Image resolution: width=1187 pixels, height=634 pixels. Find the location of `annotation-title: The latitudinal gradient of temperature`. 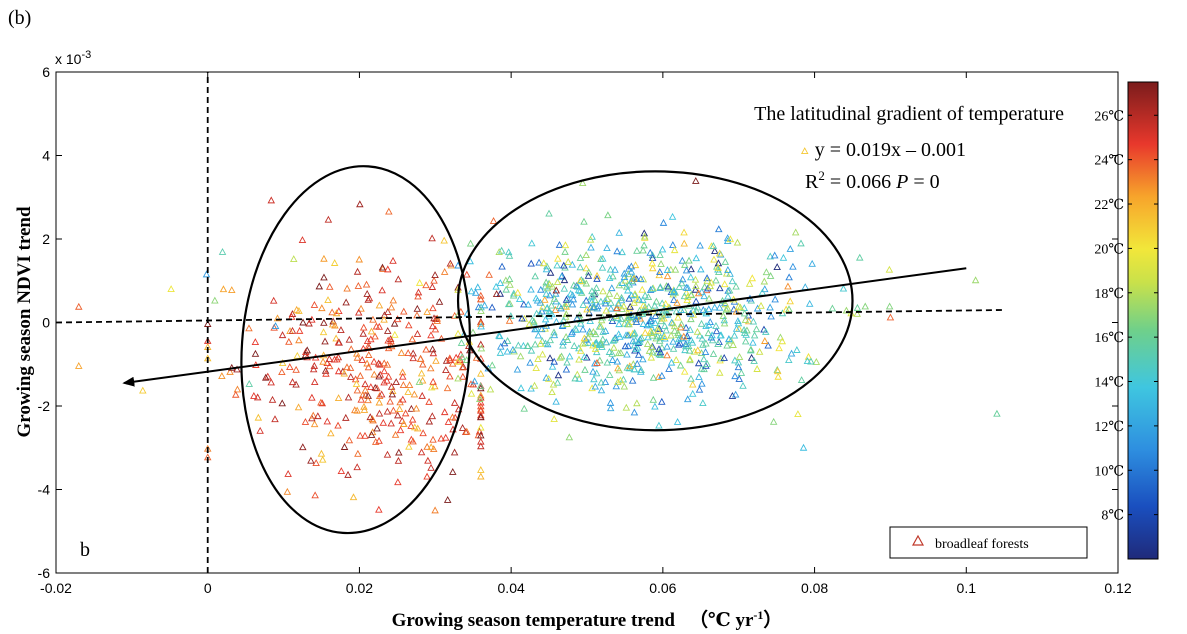

annotation-title: The latitudinal gradient of temperature is located at coordinates (909, 114).